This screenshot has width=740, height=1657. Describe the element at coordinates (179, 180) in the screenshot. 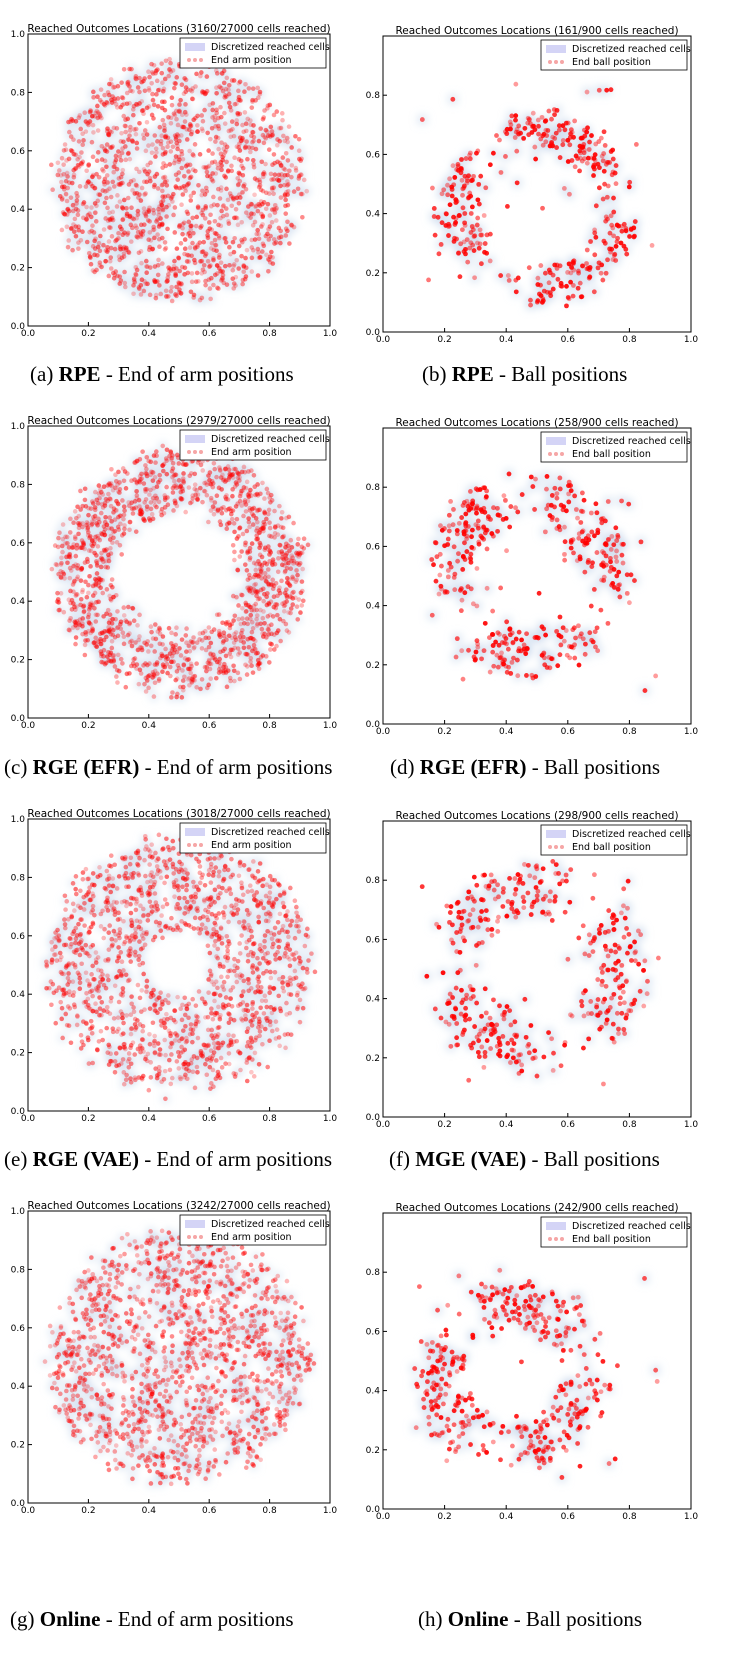

I see `axes-frame` at that location.